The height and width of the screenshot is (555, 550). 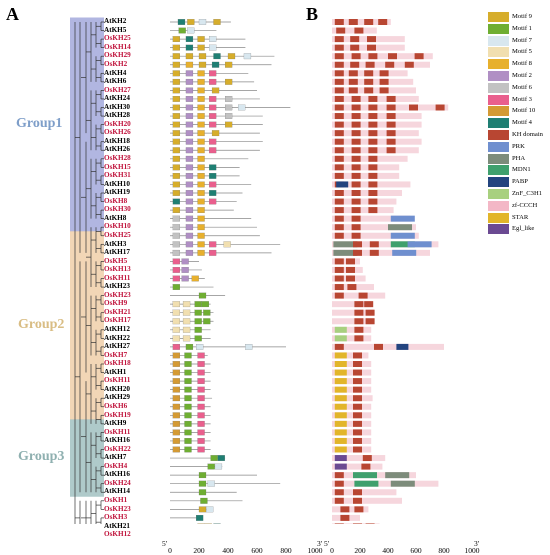 What do you see at coordinates (521, 170) in the screenshot?
I see `legend-label: MDN1` at bounding box center [521, 170].